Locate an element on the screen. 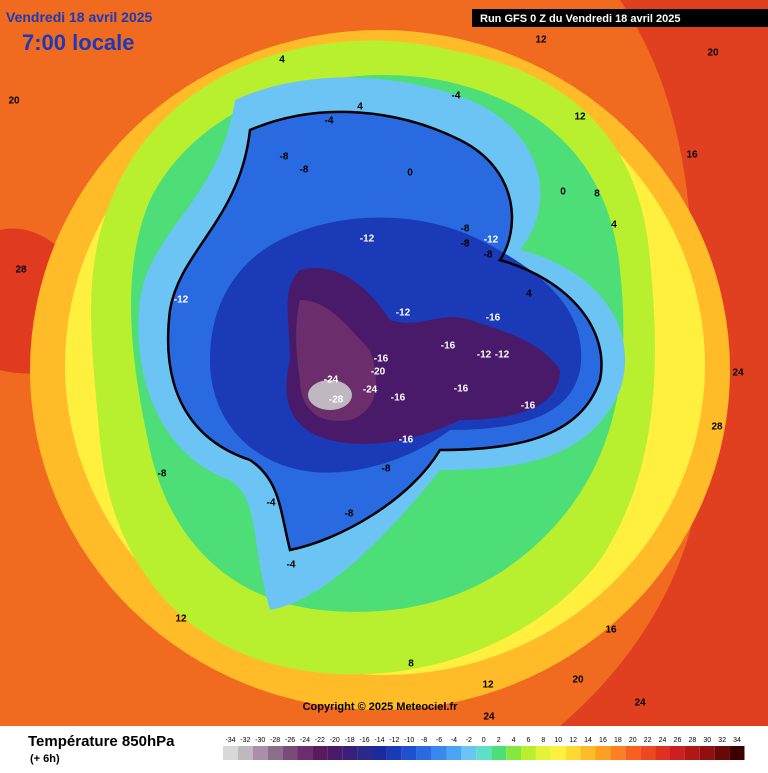  scale-label: 32 is located at coordinates (722, 740).